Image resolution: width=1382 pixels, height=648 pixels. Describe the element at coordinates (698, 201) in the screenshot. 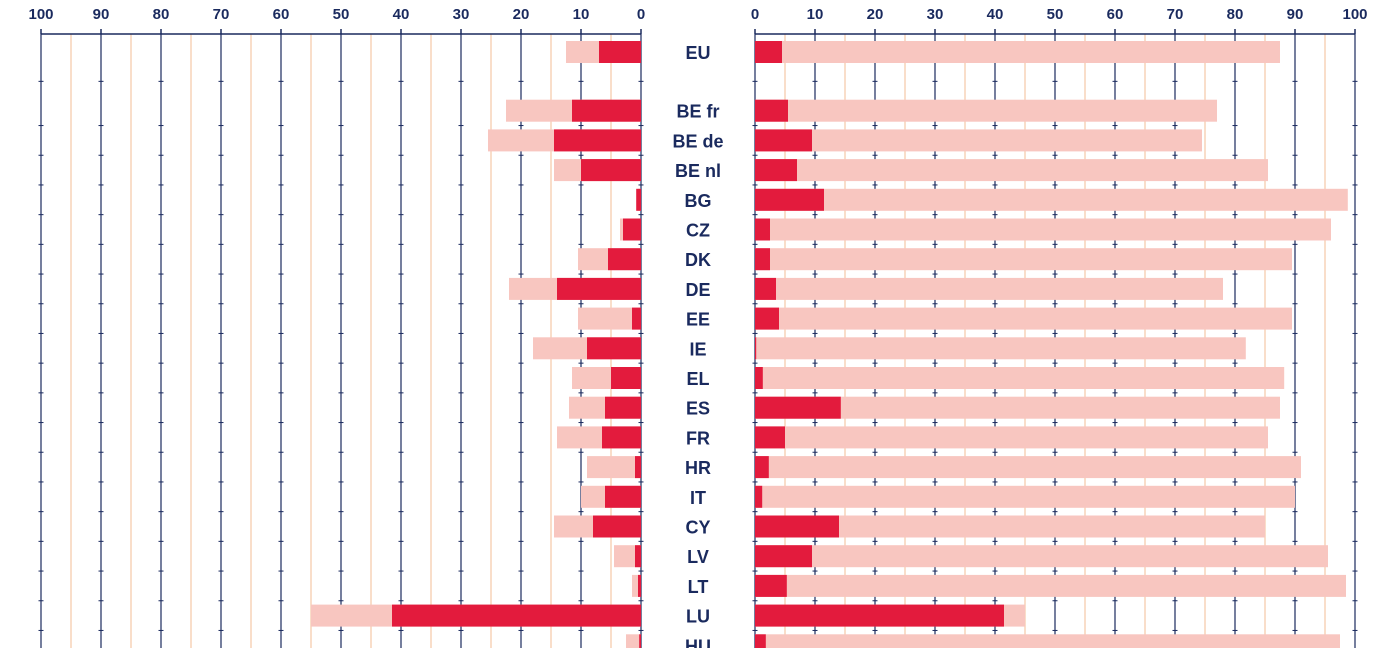

I see `category-label: BG` at that location.